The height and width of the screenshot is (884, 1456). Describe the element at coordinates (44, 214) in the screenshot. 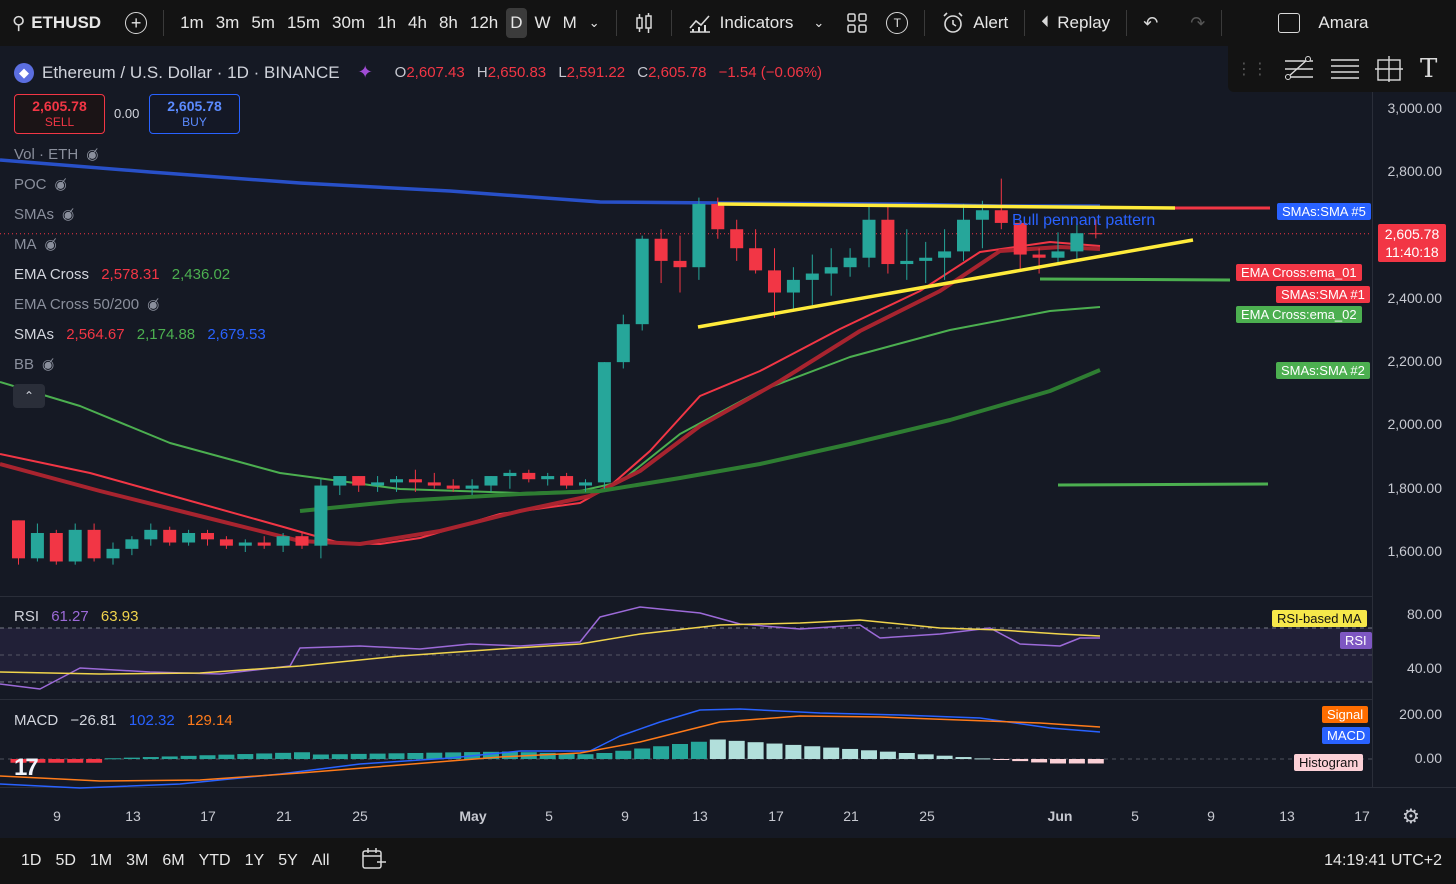

I see `legend-smas-hidden: SMAs ◉̸` at that location.